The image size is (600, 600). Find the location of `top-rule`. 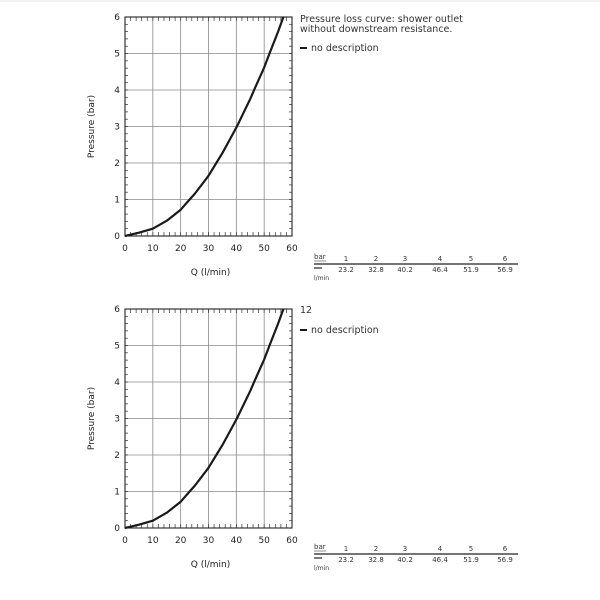

top-rule is located at coordinates (300, 1).